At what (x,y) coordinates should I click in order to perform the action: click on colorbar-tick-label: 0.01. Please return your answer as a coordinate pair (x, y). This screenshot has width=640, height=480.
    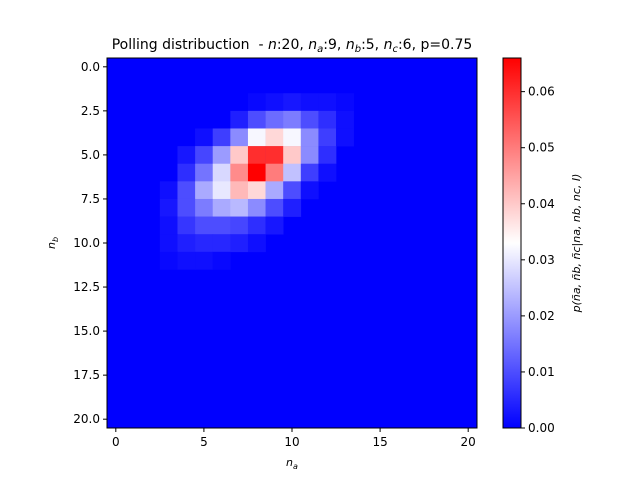
    Looking at the image, I should click on (541, 372).